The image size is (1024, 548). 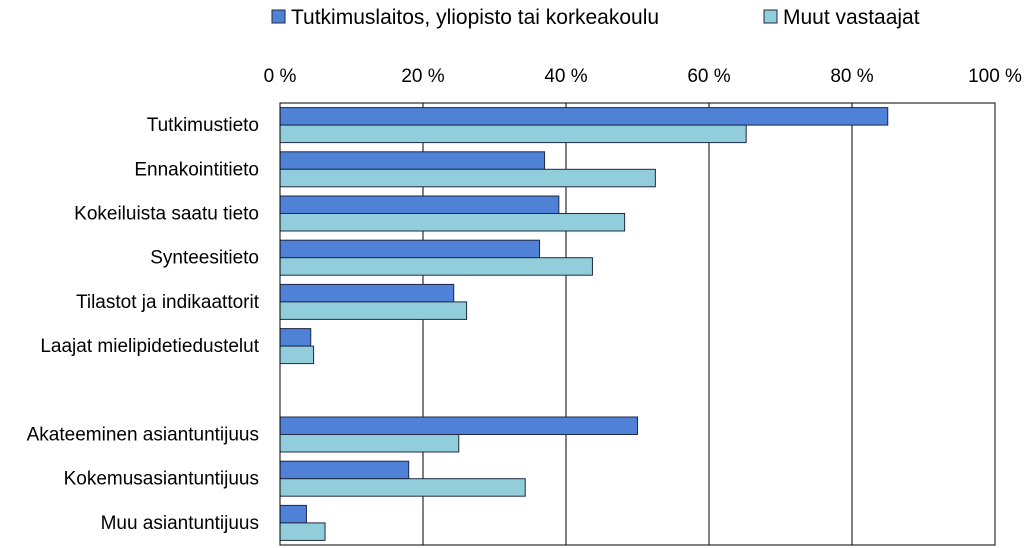 I want to click on category-label-akateeminen-asiantuntijuus: Akateeminen asiantuntijuus, so click(x=143, y=435).